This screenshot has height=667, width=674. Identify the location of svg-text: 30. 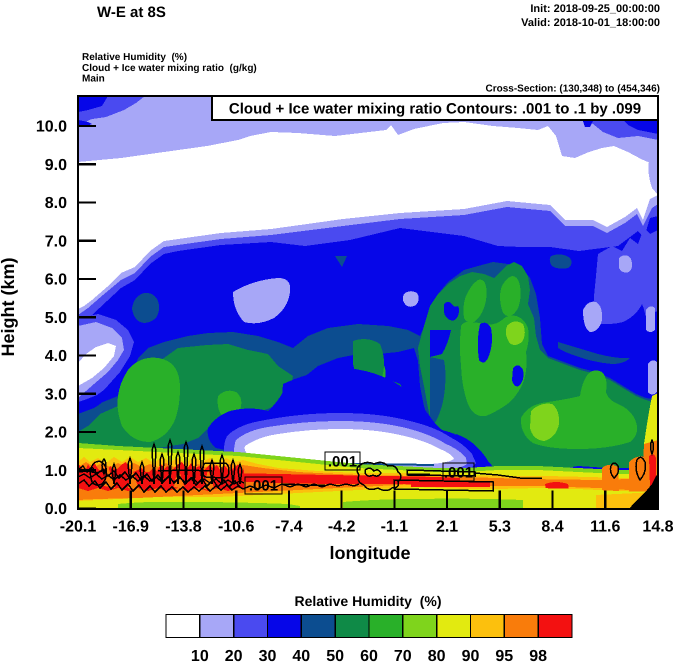
(268, 656).